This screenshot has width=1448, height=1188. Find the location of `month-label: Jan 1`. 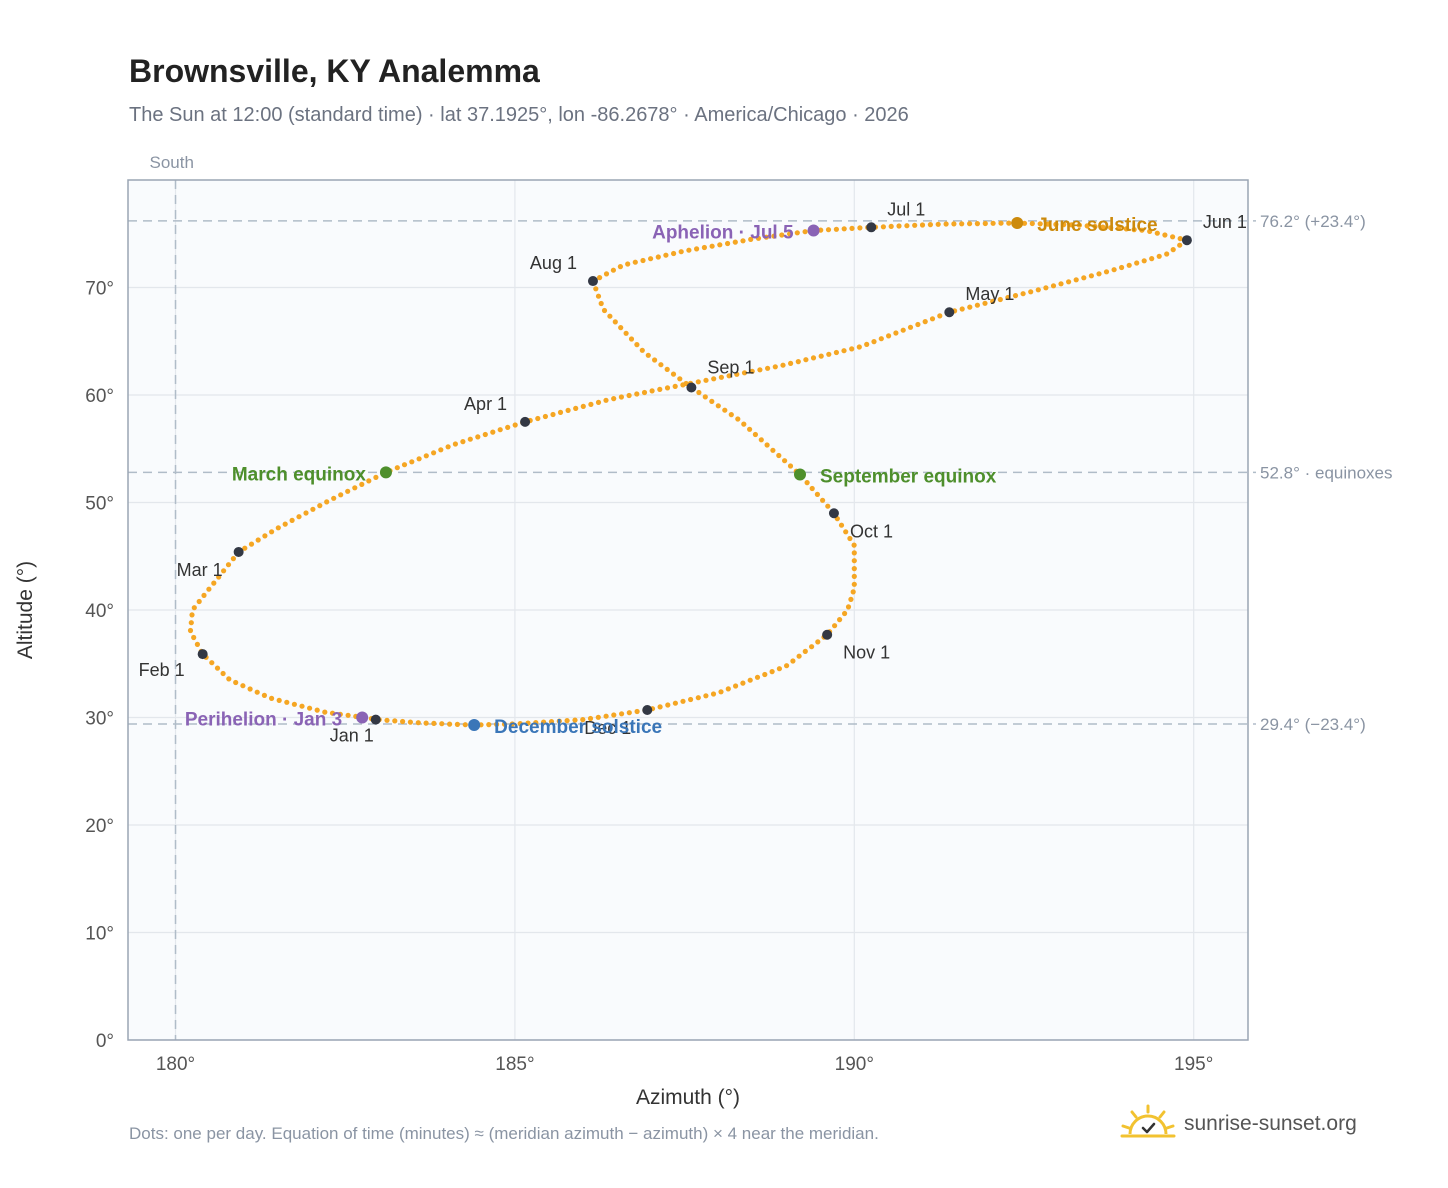

month-label: Jan 1 is located at coordinates (352, 736).